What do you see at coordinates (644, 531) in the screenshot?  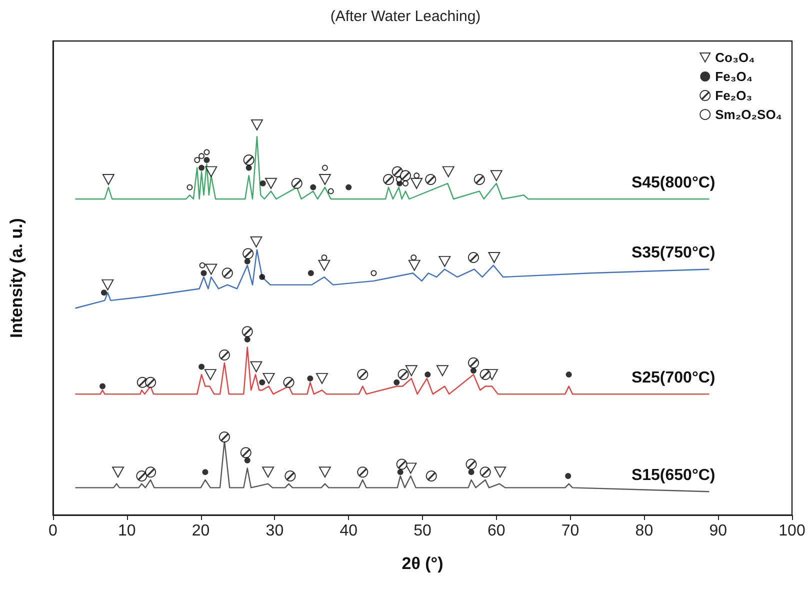 I see `x-tick-label: 80` at bounding box center [644, 531].